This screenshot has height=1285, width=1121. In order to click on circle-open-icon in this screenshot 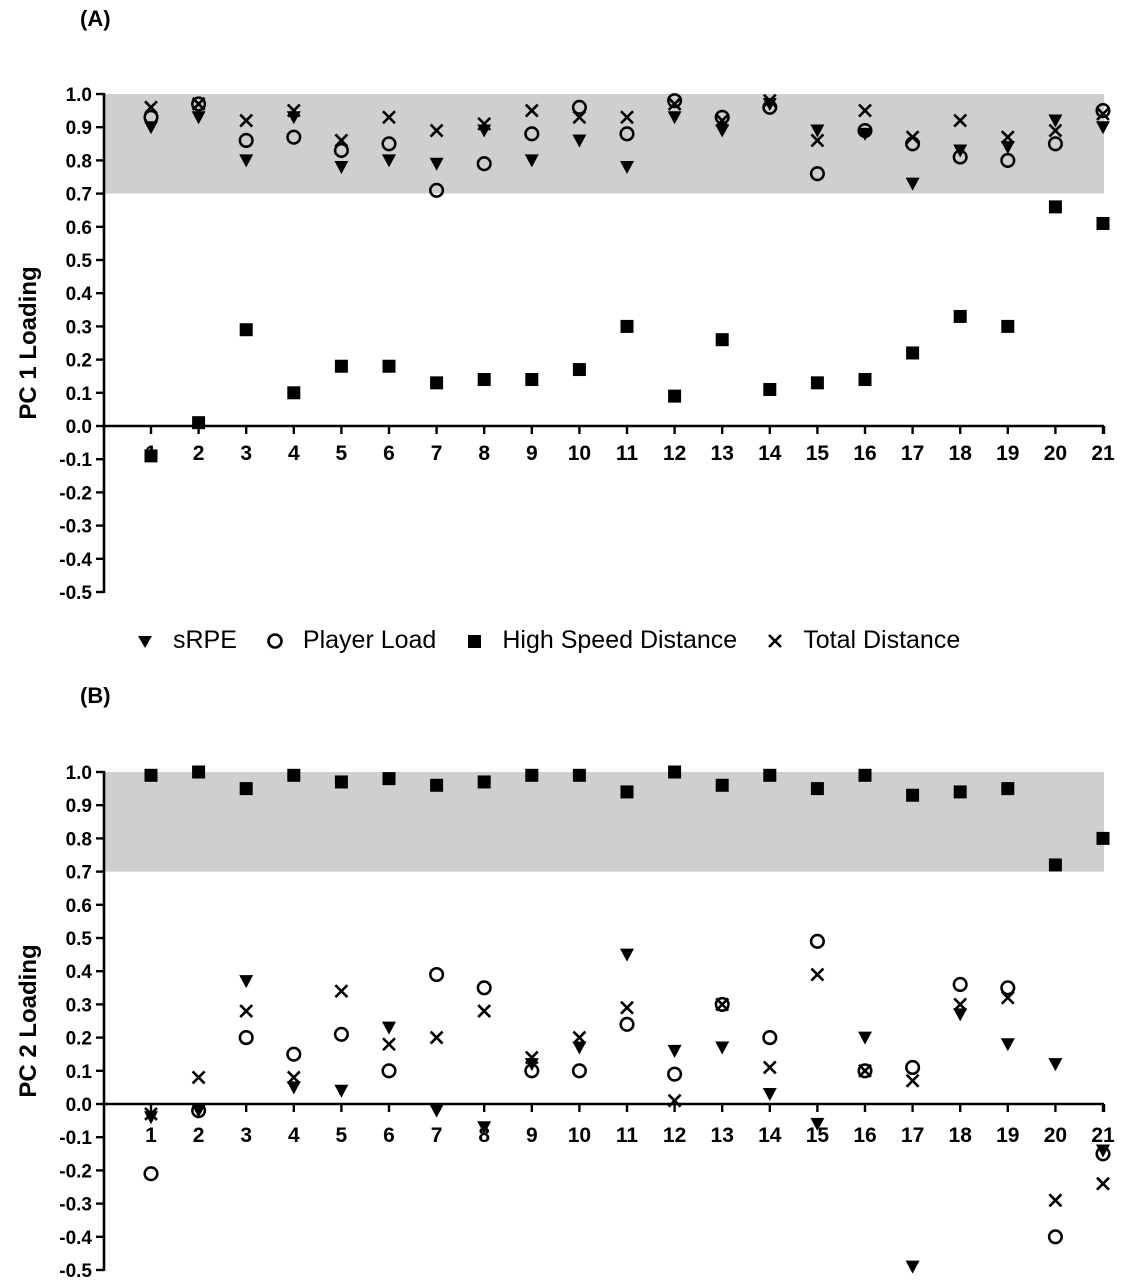, I will do `click(275, 640)`.